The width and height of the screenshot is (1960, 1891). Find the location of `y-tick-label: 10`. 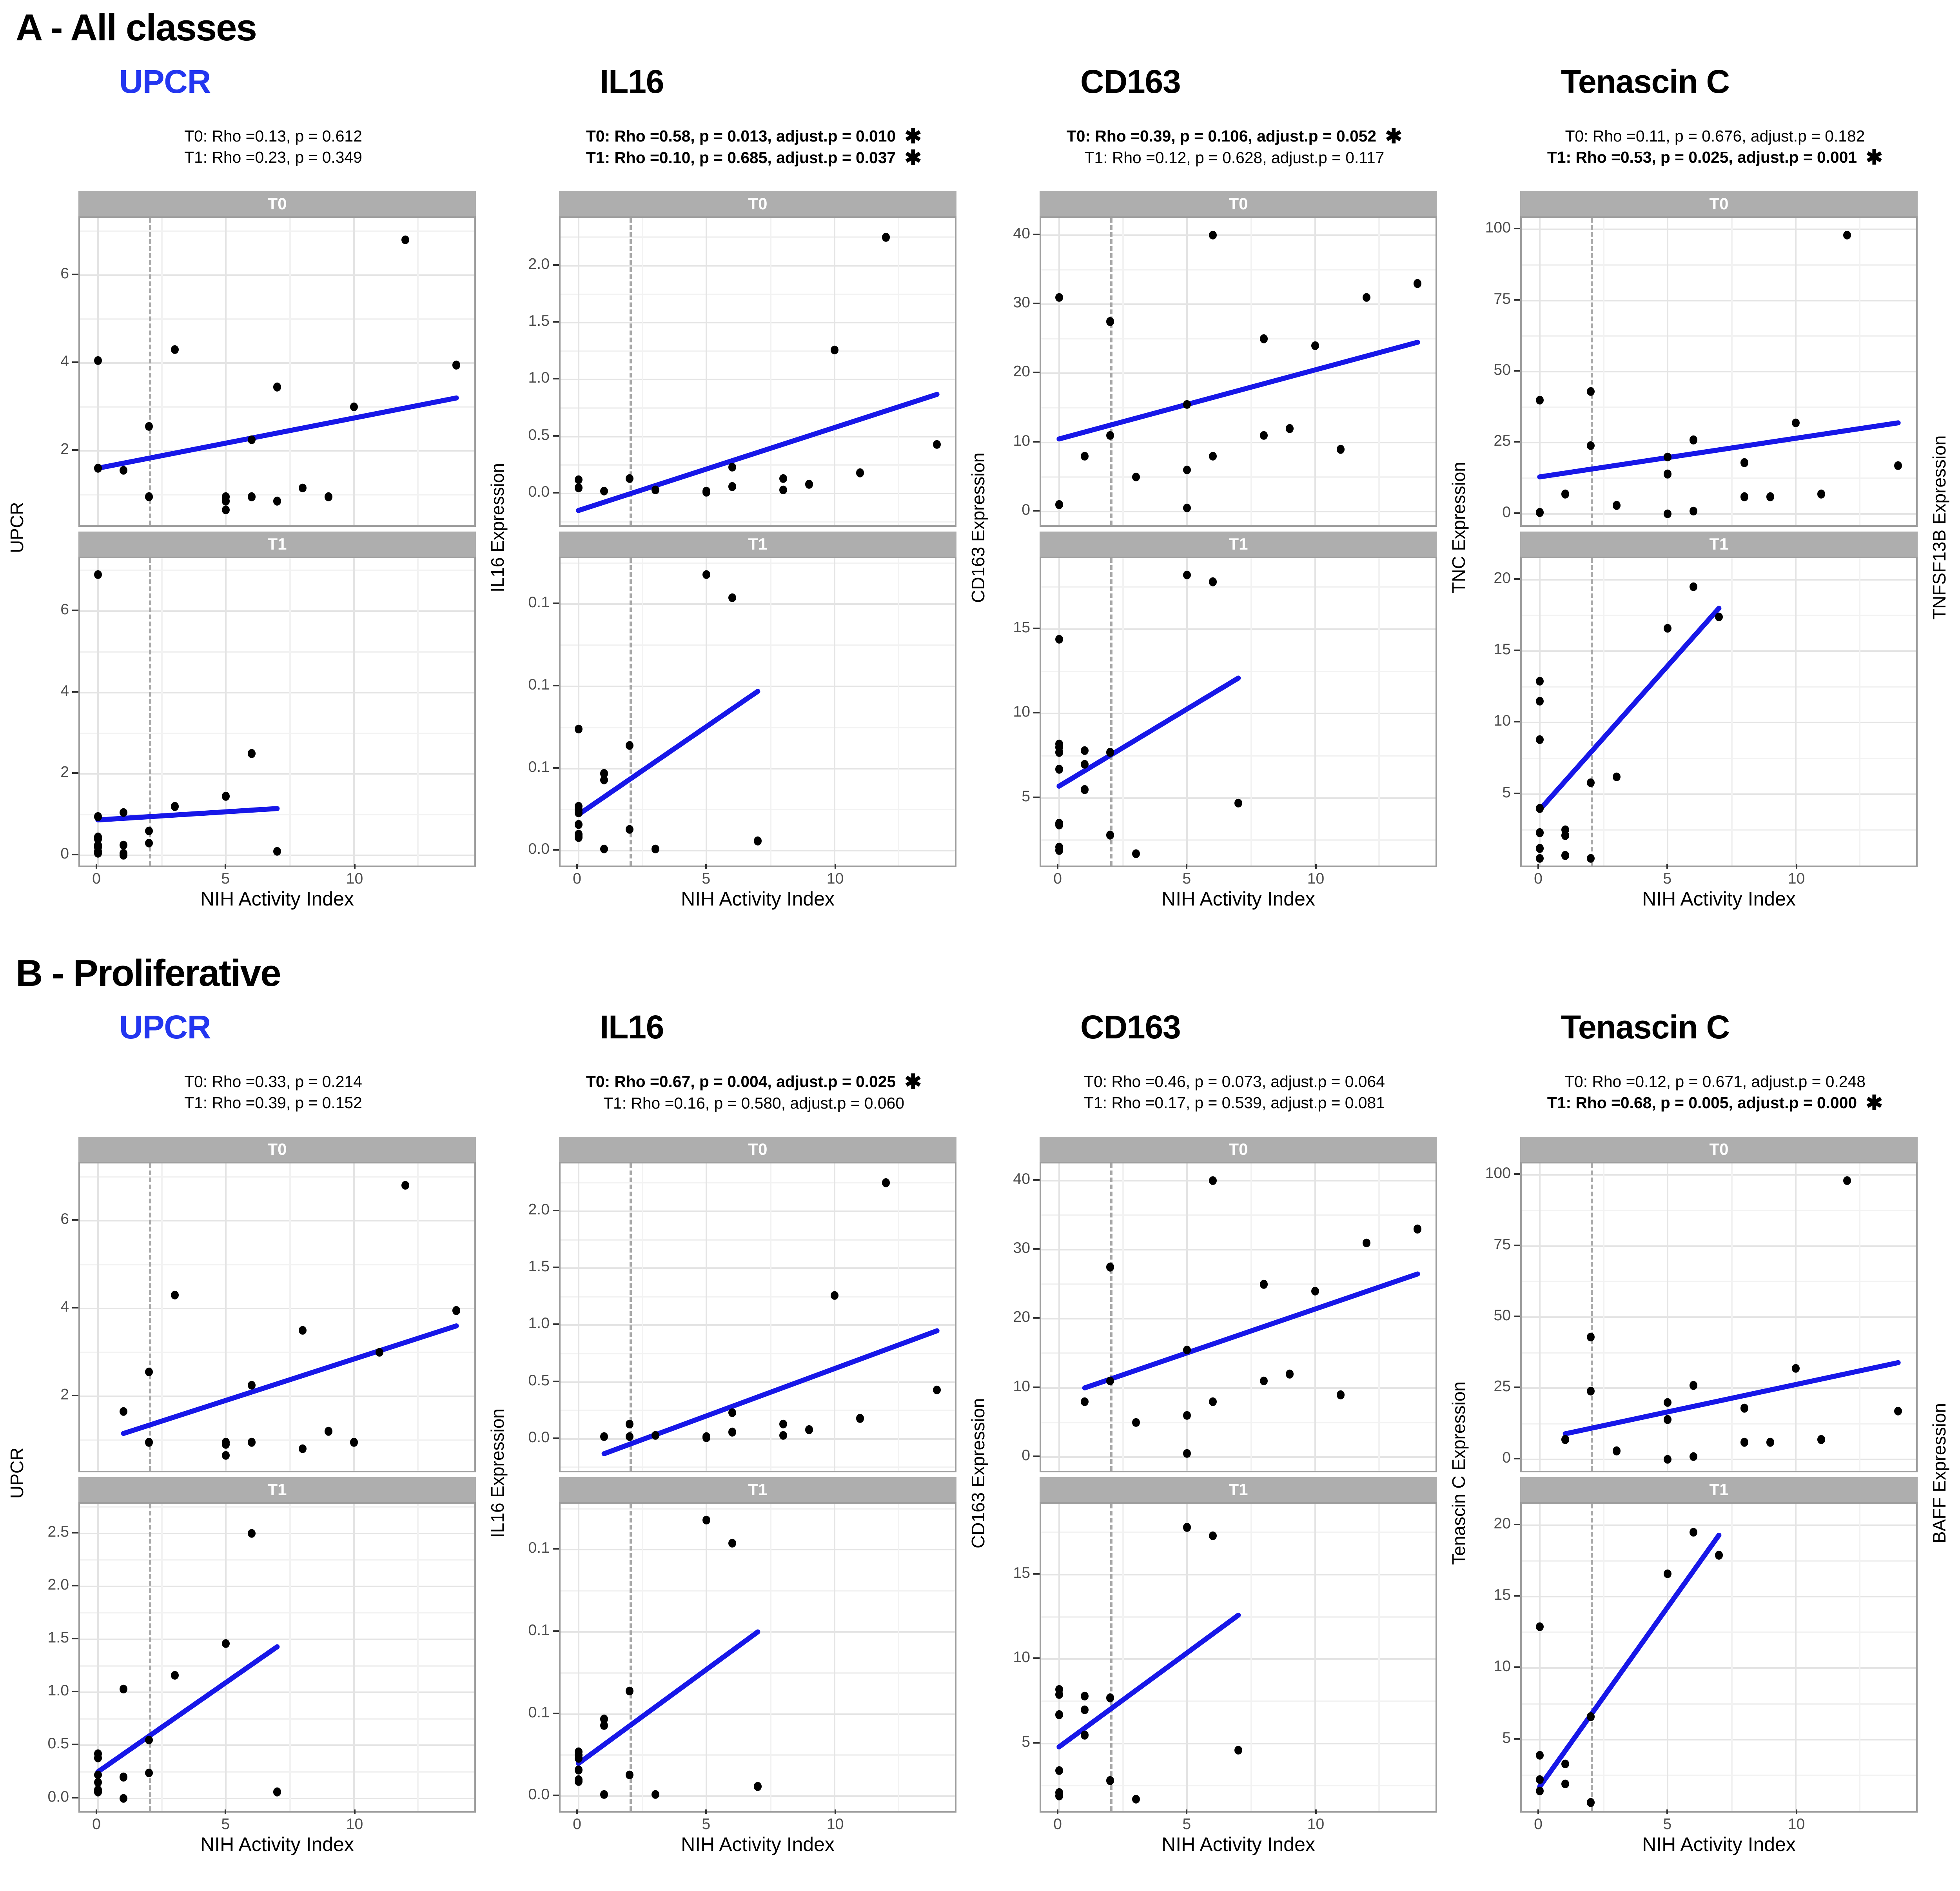

y-tick-label: 10 is located at coordinates (1021, 1386).